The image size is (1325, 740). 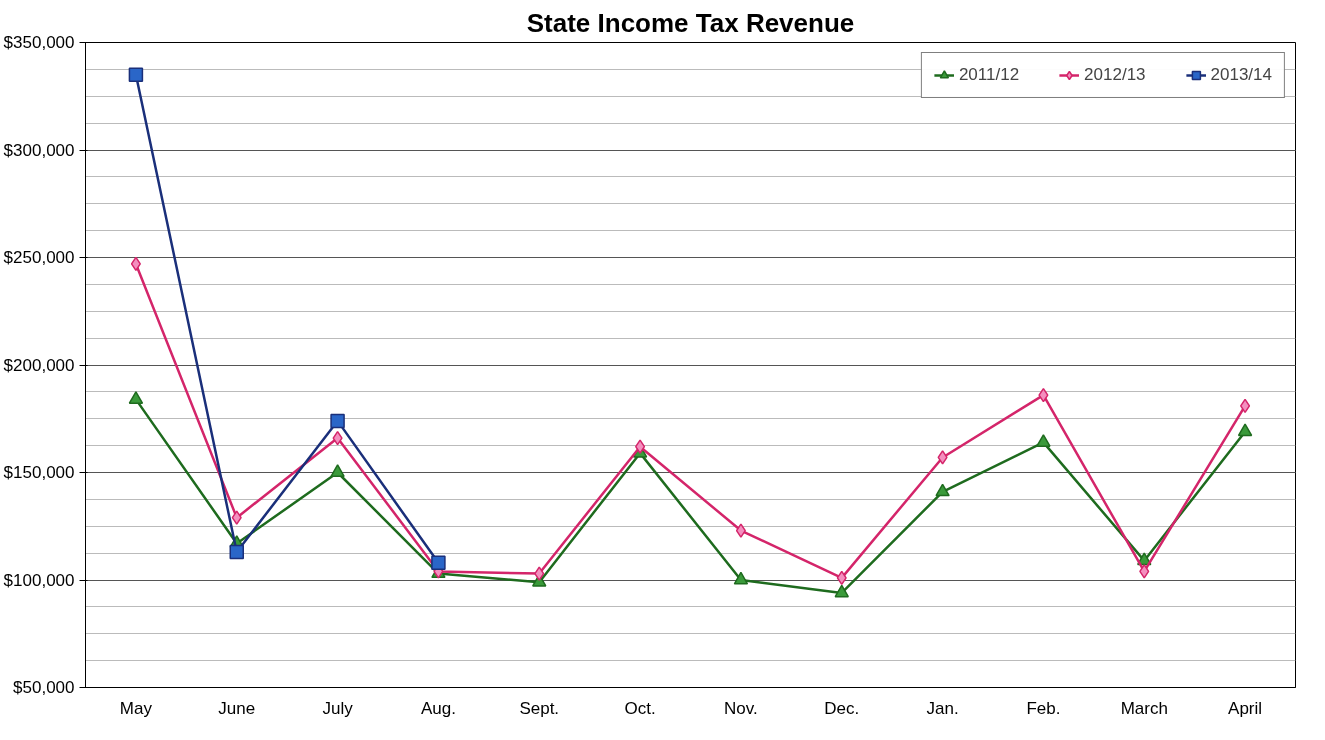 I want to click on y-tick-label: $100,000, so click(x=39, y=580).